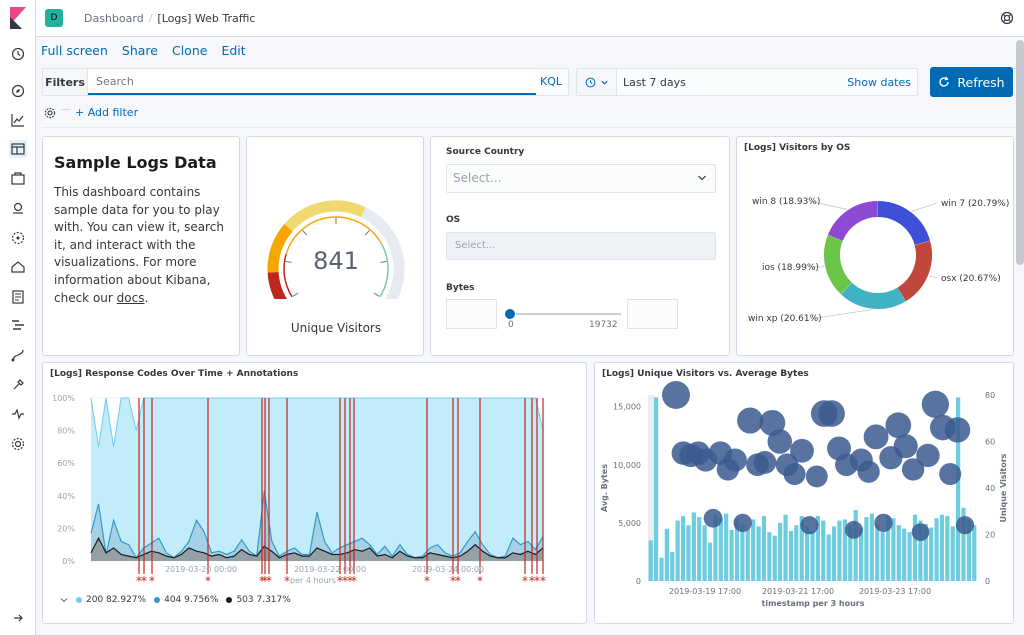  Describe the element at coordinates (336, 249) in the screenshot. I see `gauge-chart` at that location.